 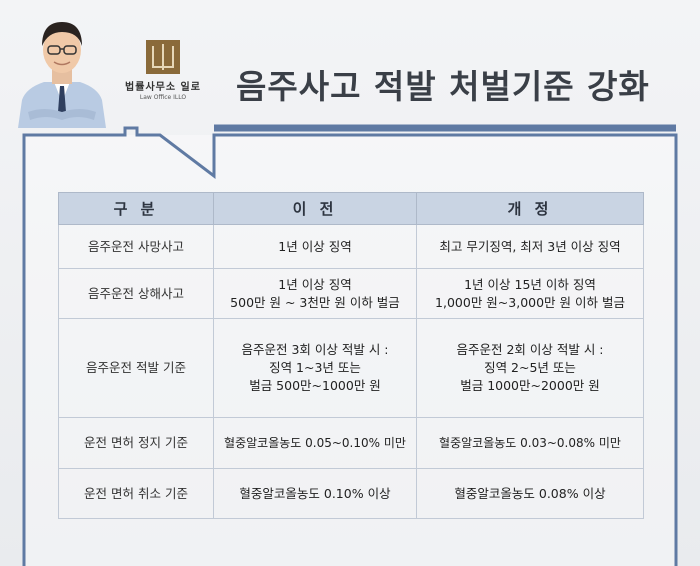 I want to click on table-header-row: 구 분 이 전 개 정, so click(x=351, y=208).